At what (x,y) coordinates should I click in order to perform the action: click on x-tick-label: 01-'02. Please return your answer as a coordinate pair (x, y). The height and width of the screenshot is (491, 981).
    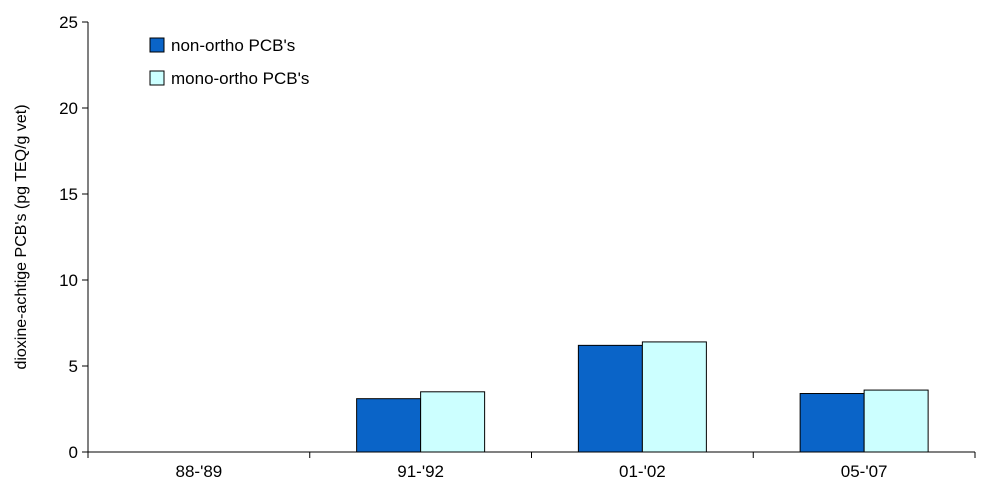
    Looking at the image, I should click on (642, 471).